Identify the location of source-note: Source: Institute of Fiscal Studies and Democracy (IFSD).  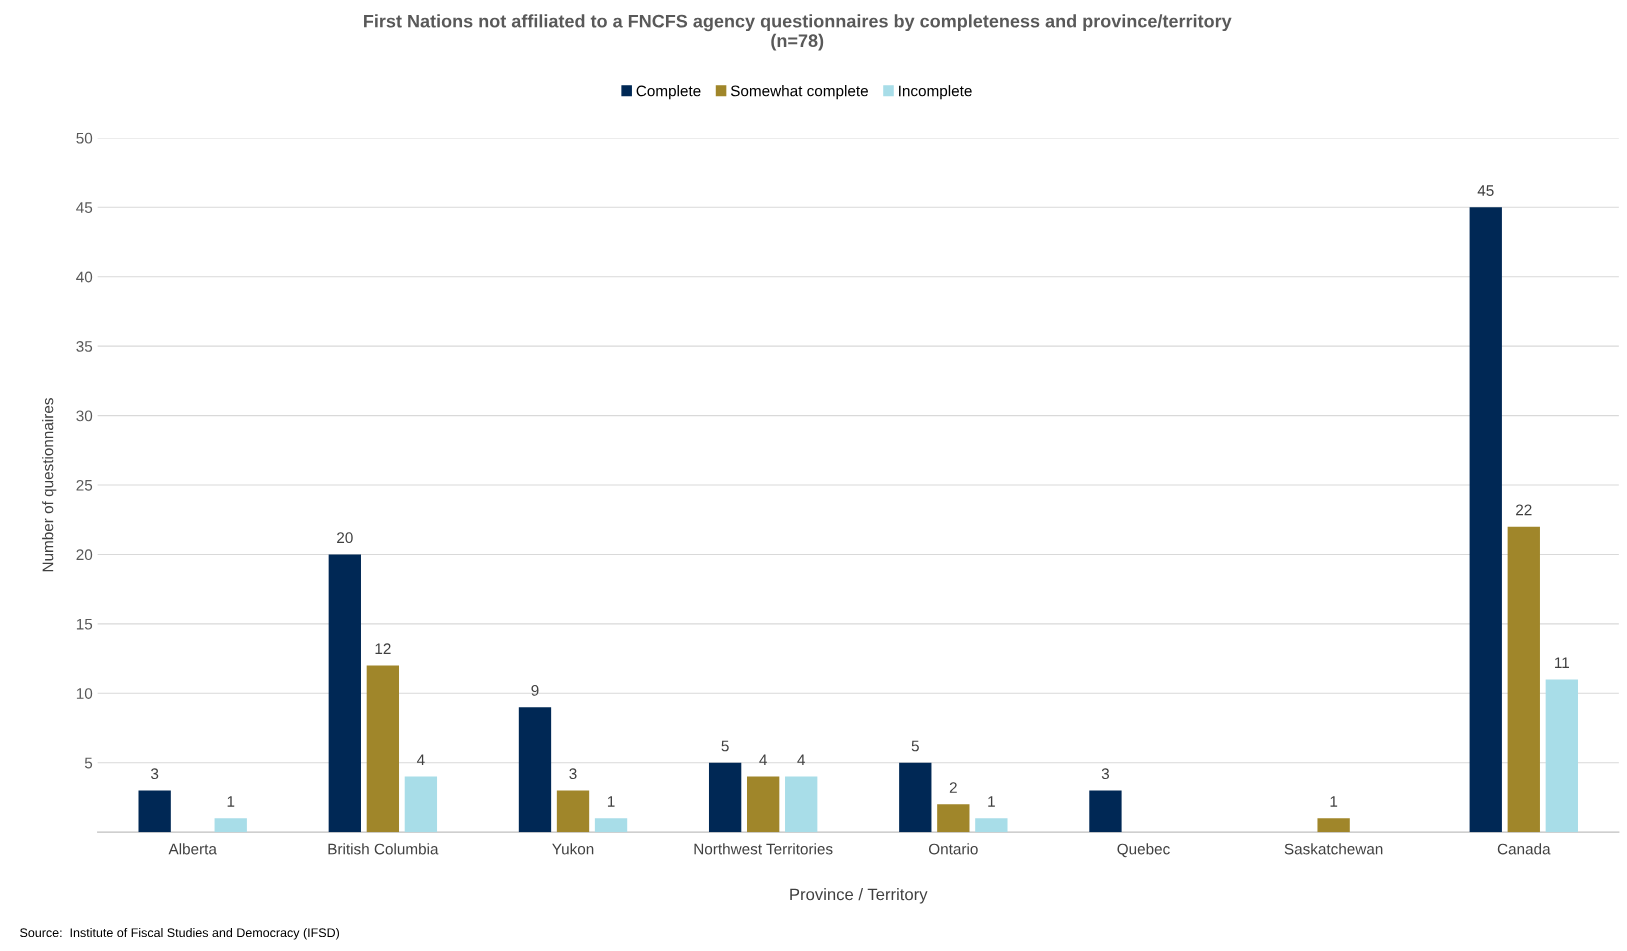
(180, 933).